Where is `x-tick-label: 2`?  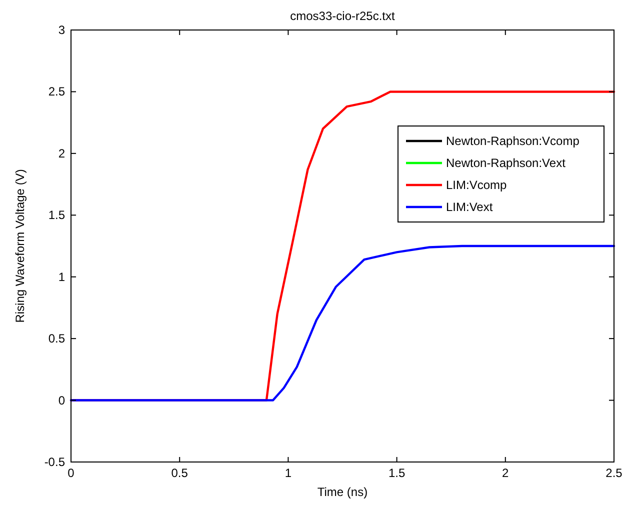 x-tick-label: 2 is located at coordinates (506, 473).